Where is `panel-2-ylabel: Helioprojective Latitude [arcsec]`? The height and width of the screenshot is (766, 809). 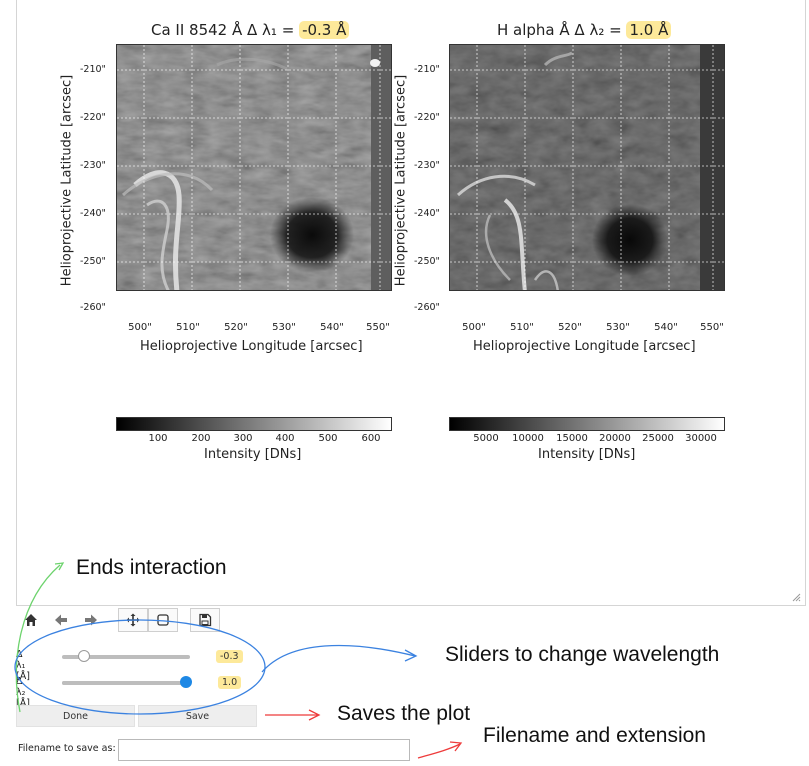 panel-2-ylabel: Helioprojective Latitude [arcsec] is located at coordinates (401, 180).